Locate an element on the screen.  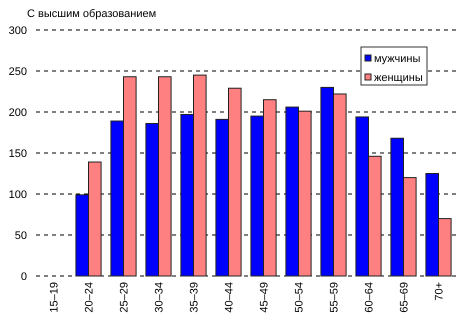
legend-label: женщины is located at coordinates (398, 78).